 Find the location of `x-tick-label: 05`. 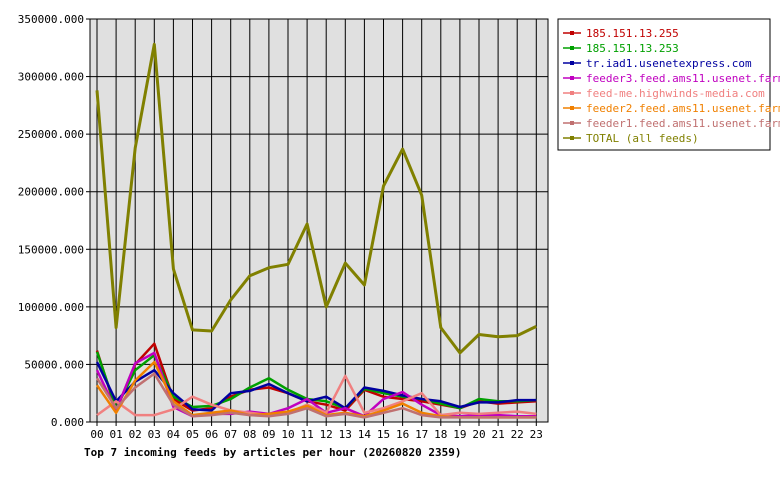

x-tick-label: 05 is located at coordinates (192, 434).